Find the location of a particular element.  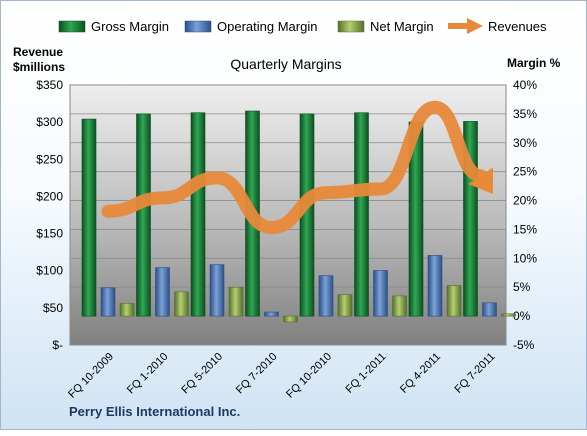

legend-item-operating-margin: Operating Margin is located at coordinates (251, 26).